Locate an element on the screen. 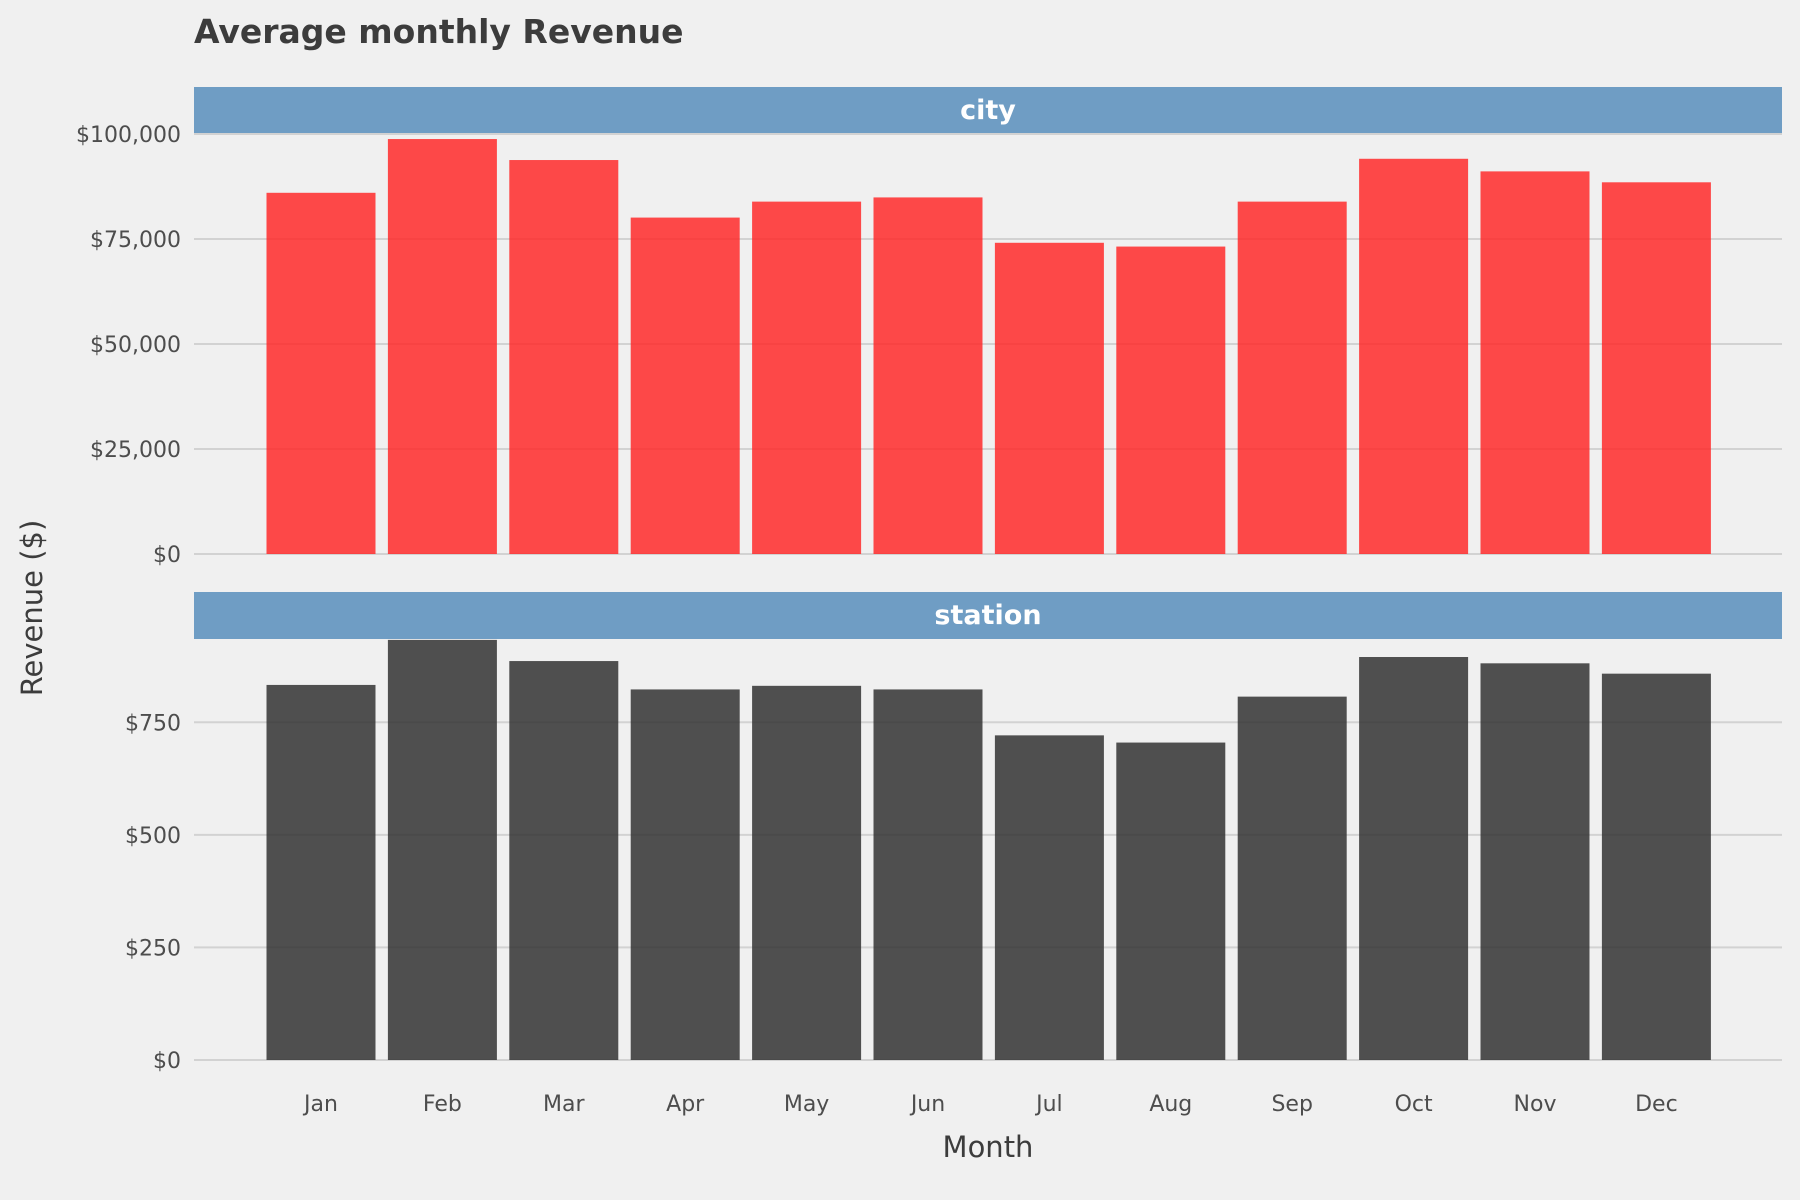 The image size is (1800, 1200). strip-station is located at coordinates (988, 615).